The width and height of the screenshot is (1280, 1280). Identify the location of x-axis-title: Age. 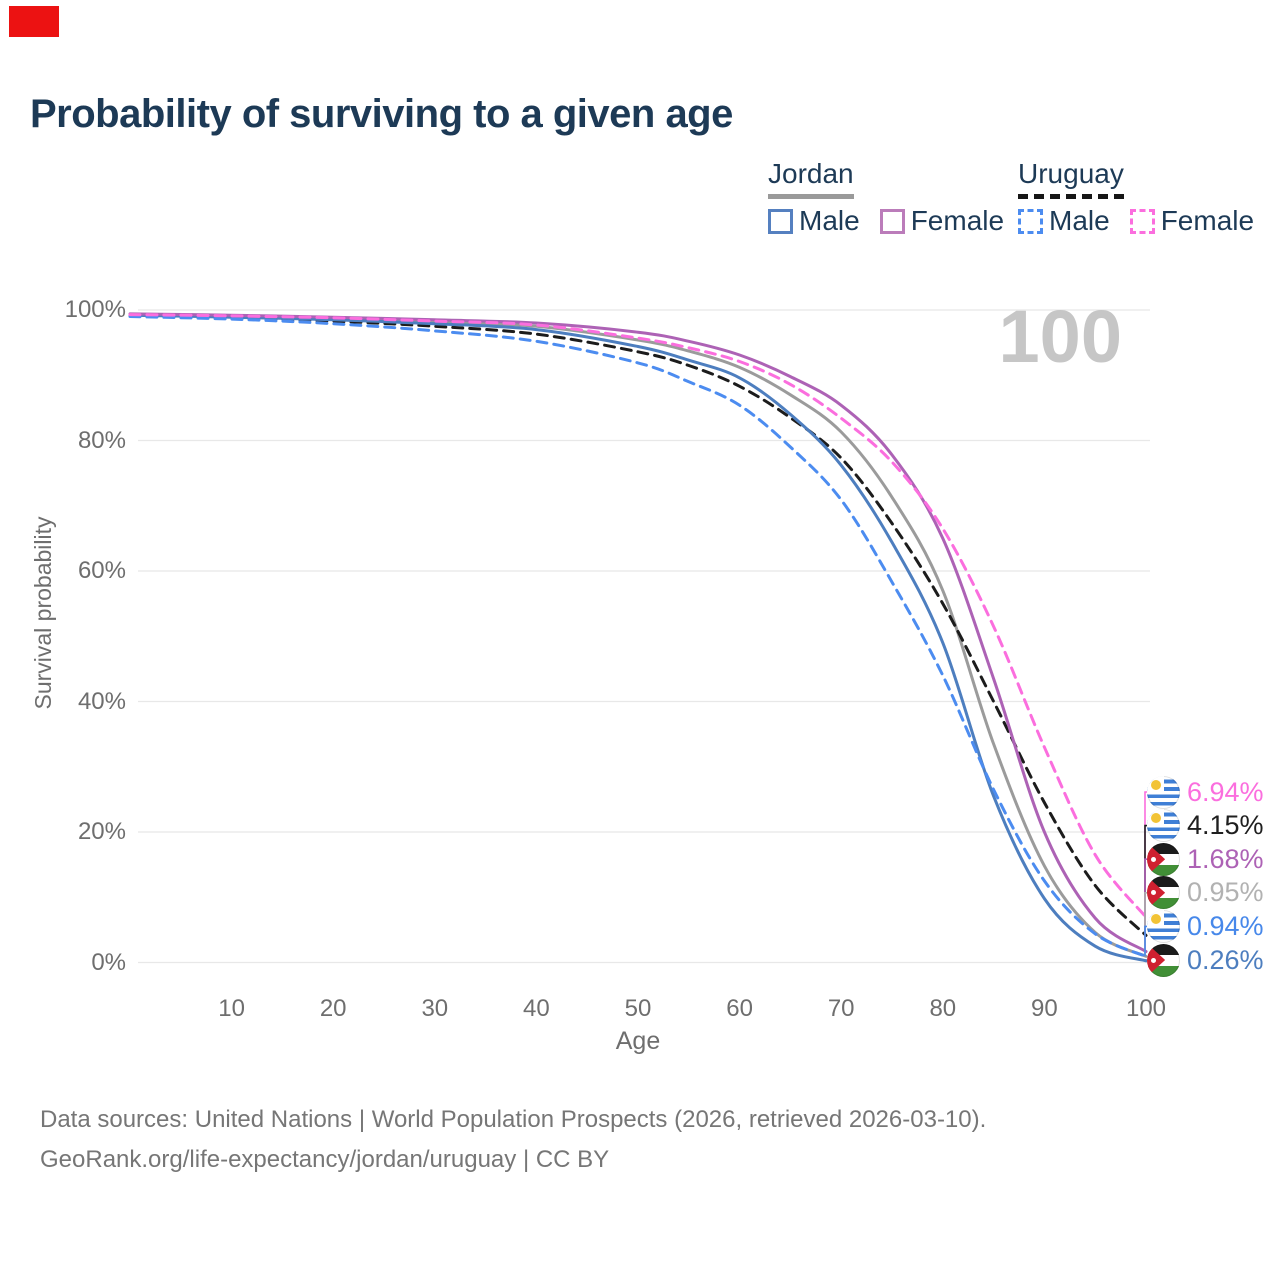
(638, 1041).